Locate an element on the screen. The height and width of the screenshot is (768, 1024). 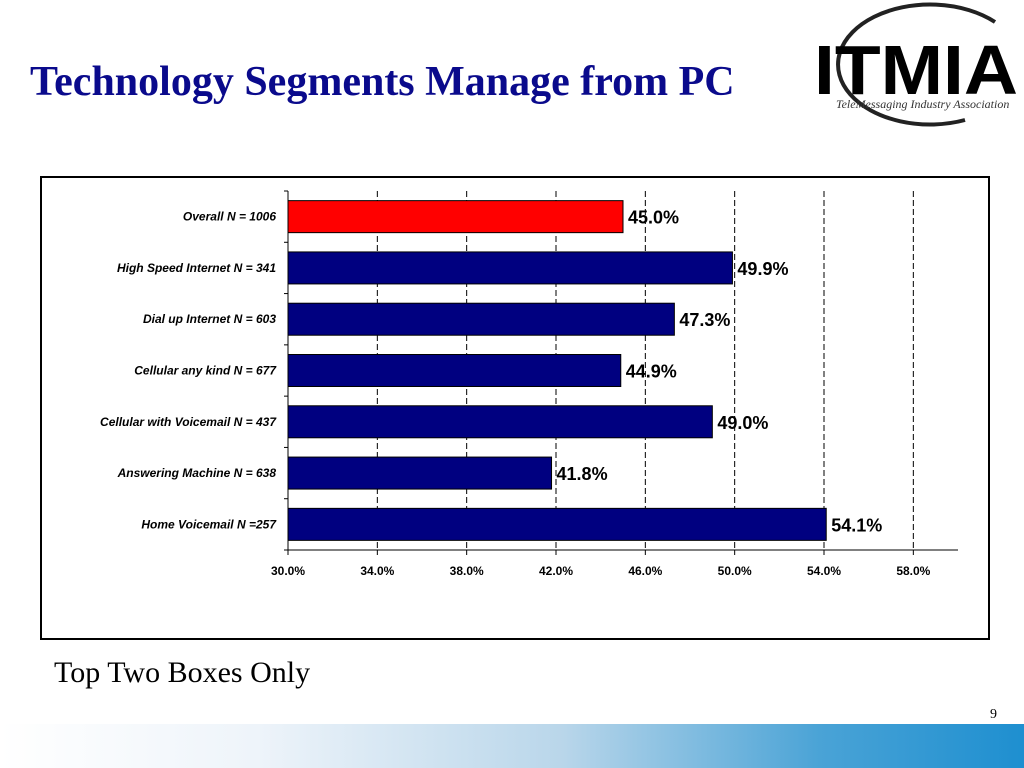
category-label: Overall N = 1006 is located at coordinates (229, 217).